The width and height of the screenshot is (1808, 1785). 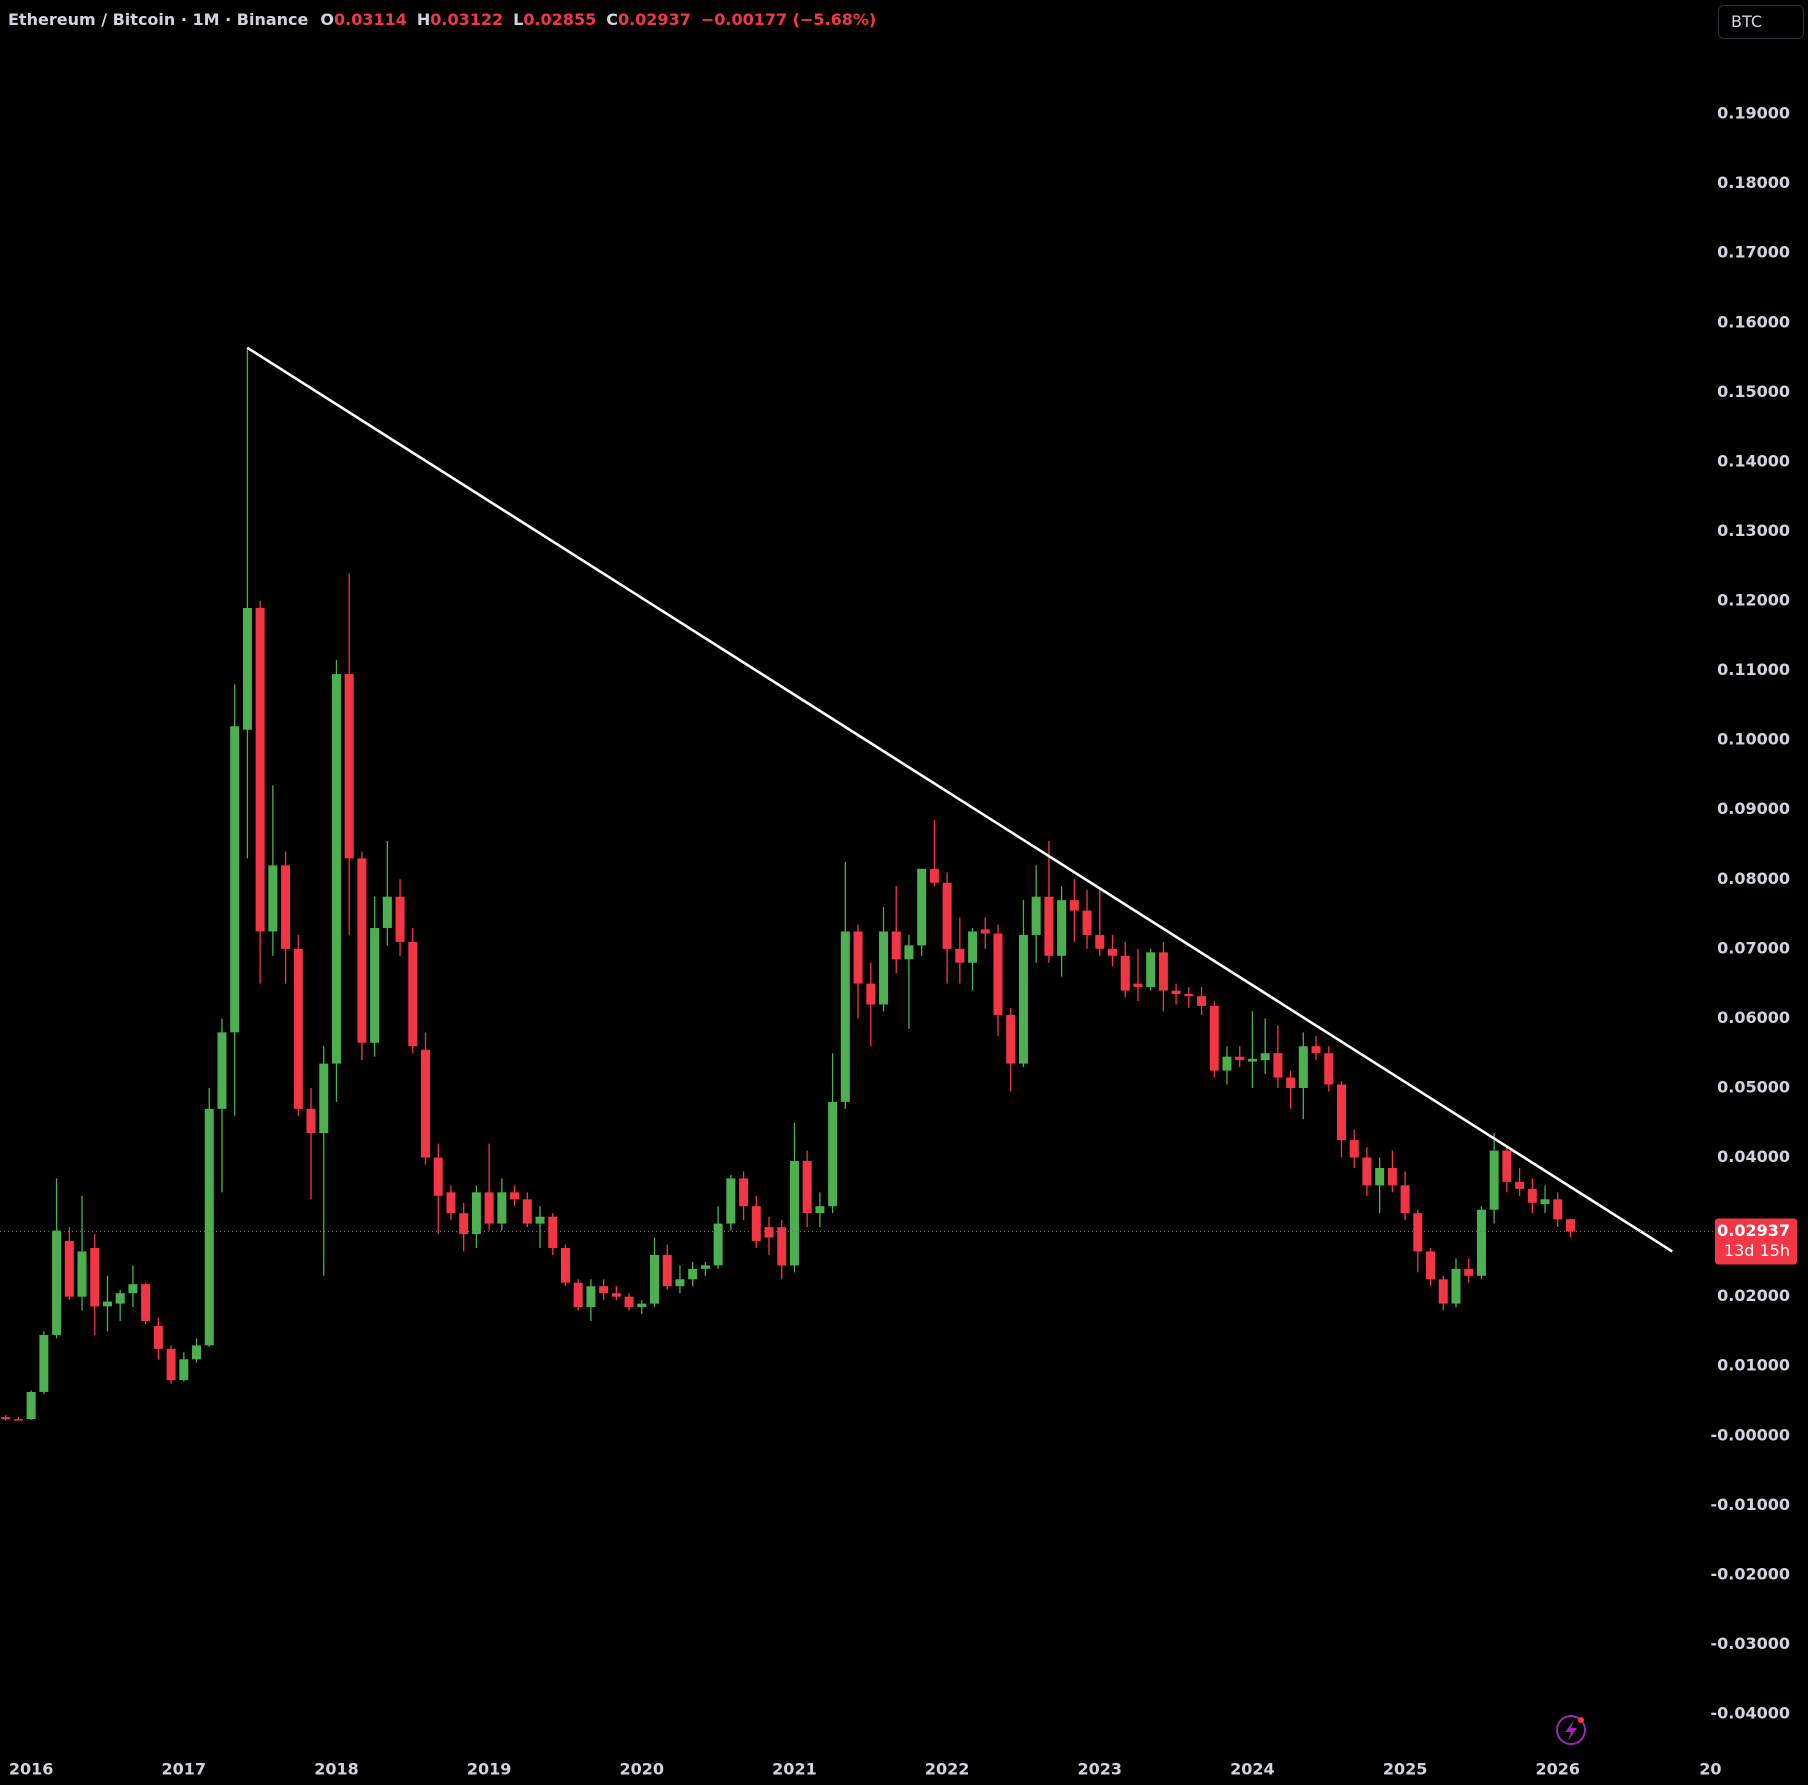 What do you see at coordinates (1753, 1295) in the screenshot?
I see `y-tick-label: 0.02000` at bounding box center [1753, 1295].